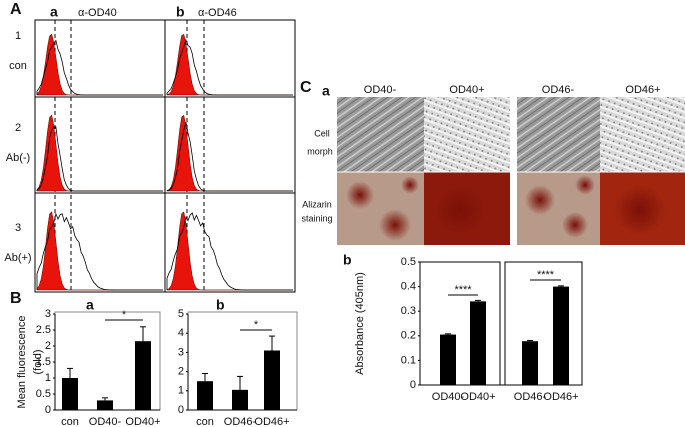  What do you see at coordinates (18, 36) in the screenshot?
I see `row-number: 1` at bounding box center [18, 36].